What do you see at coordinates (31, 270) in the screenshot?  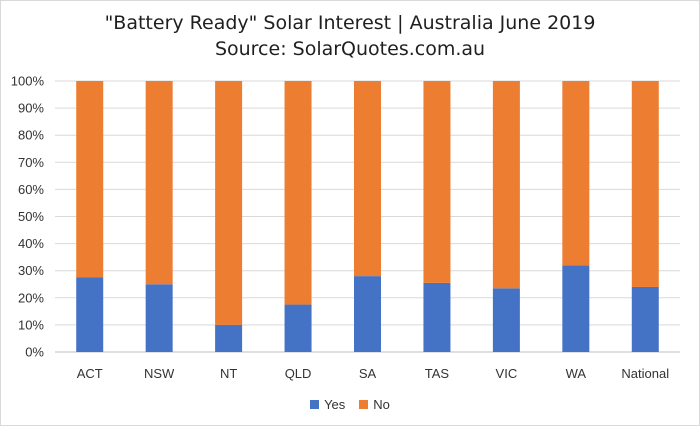 I see `y-tick-label: 30%` at bounding box center [31, 270].